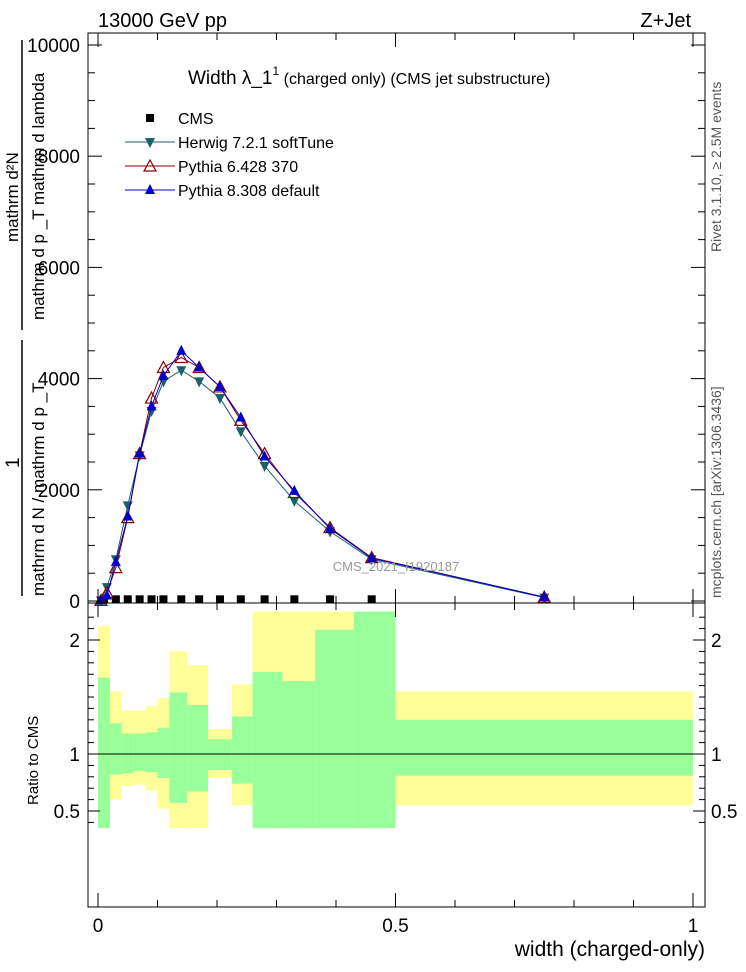  I want to click on ratio-y-tick-label-left: 0.5, so click(67, 812).